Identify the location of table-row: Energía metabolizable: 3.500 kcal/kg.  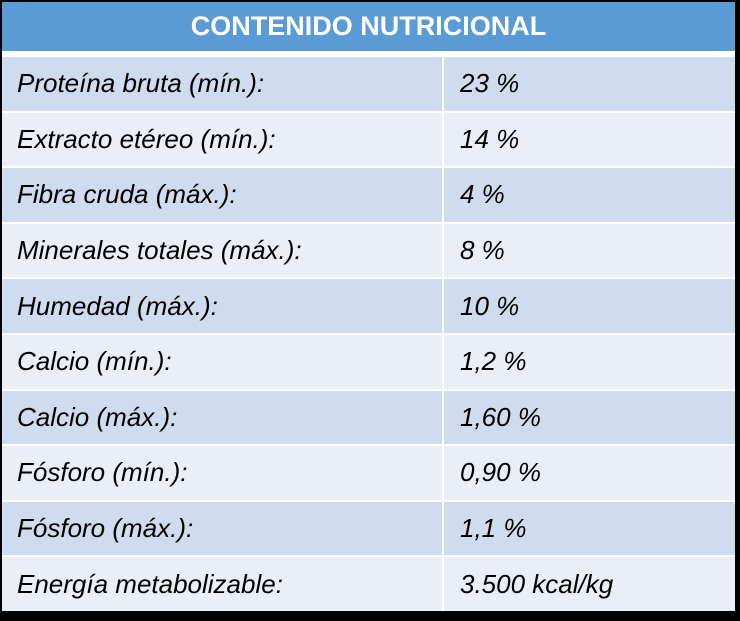
(368, 583).